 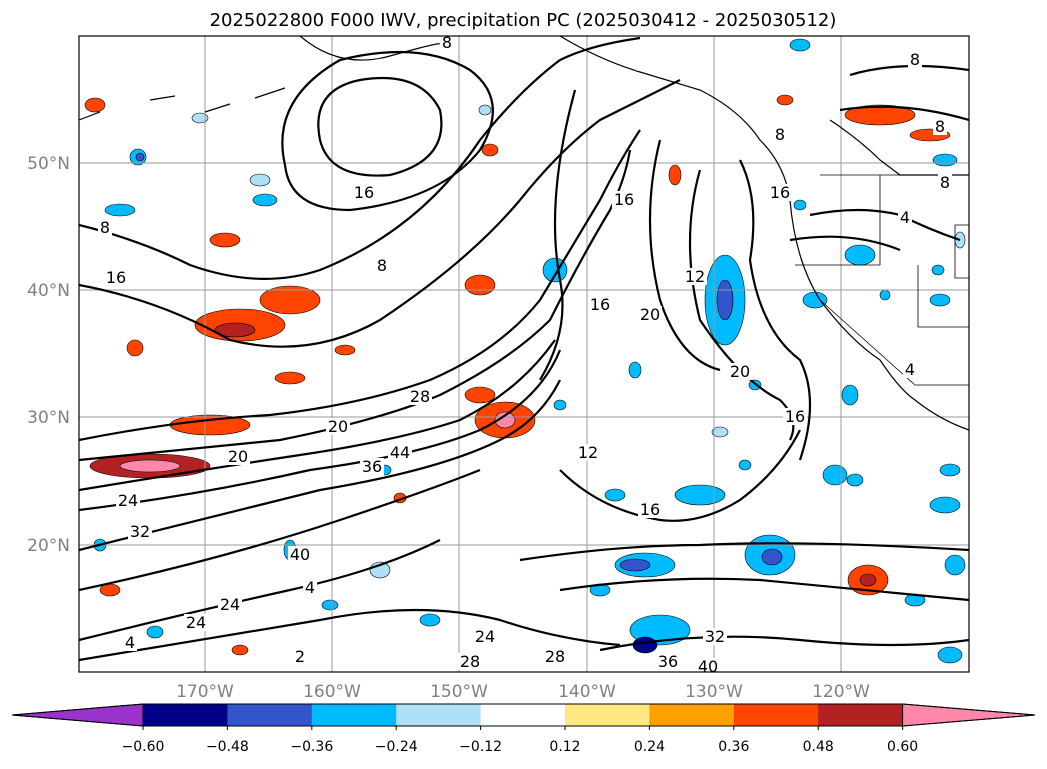 What do you see at coordinates (48, 418) in the screenshot?
I see `lat-label: 30°N` at bounding box center [48, 418].